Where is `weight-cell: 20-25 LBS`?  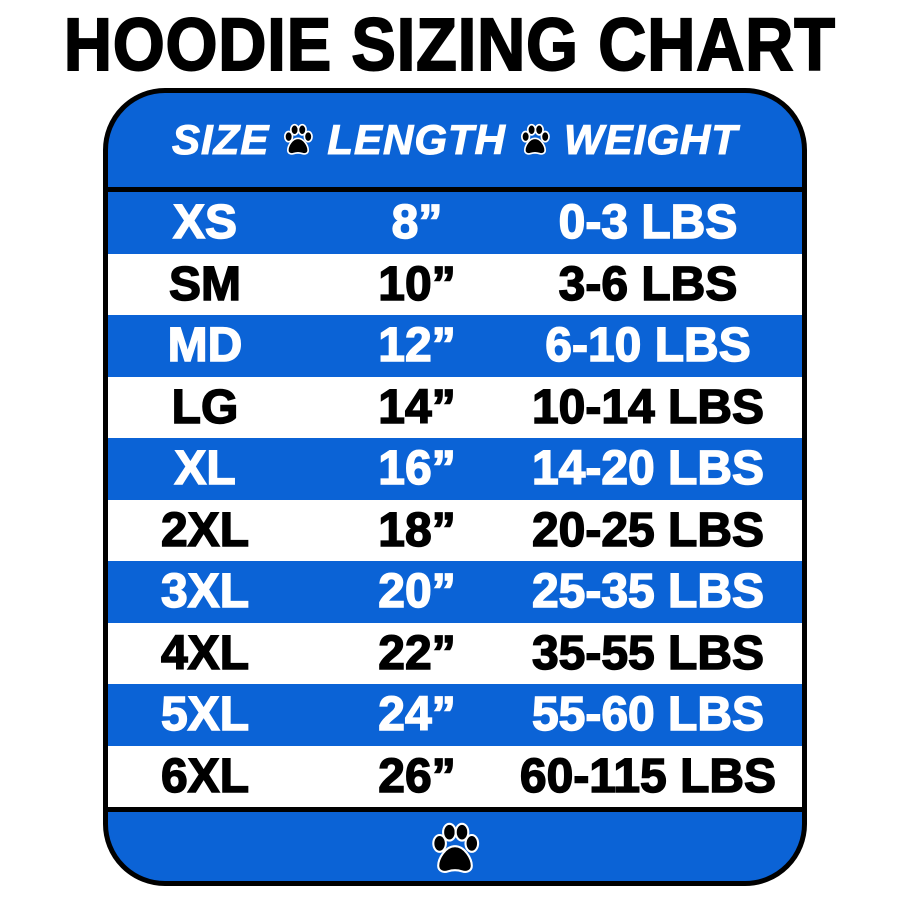
weight-cell: 20-25 LBS is located at coordinates (648, 530).